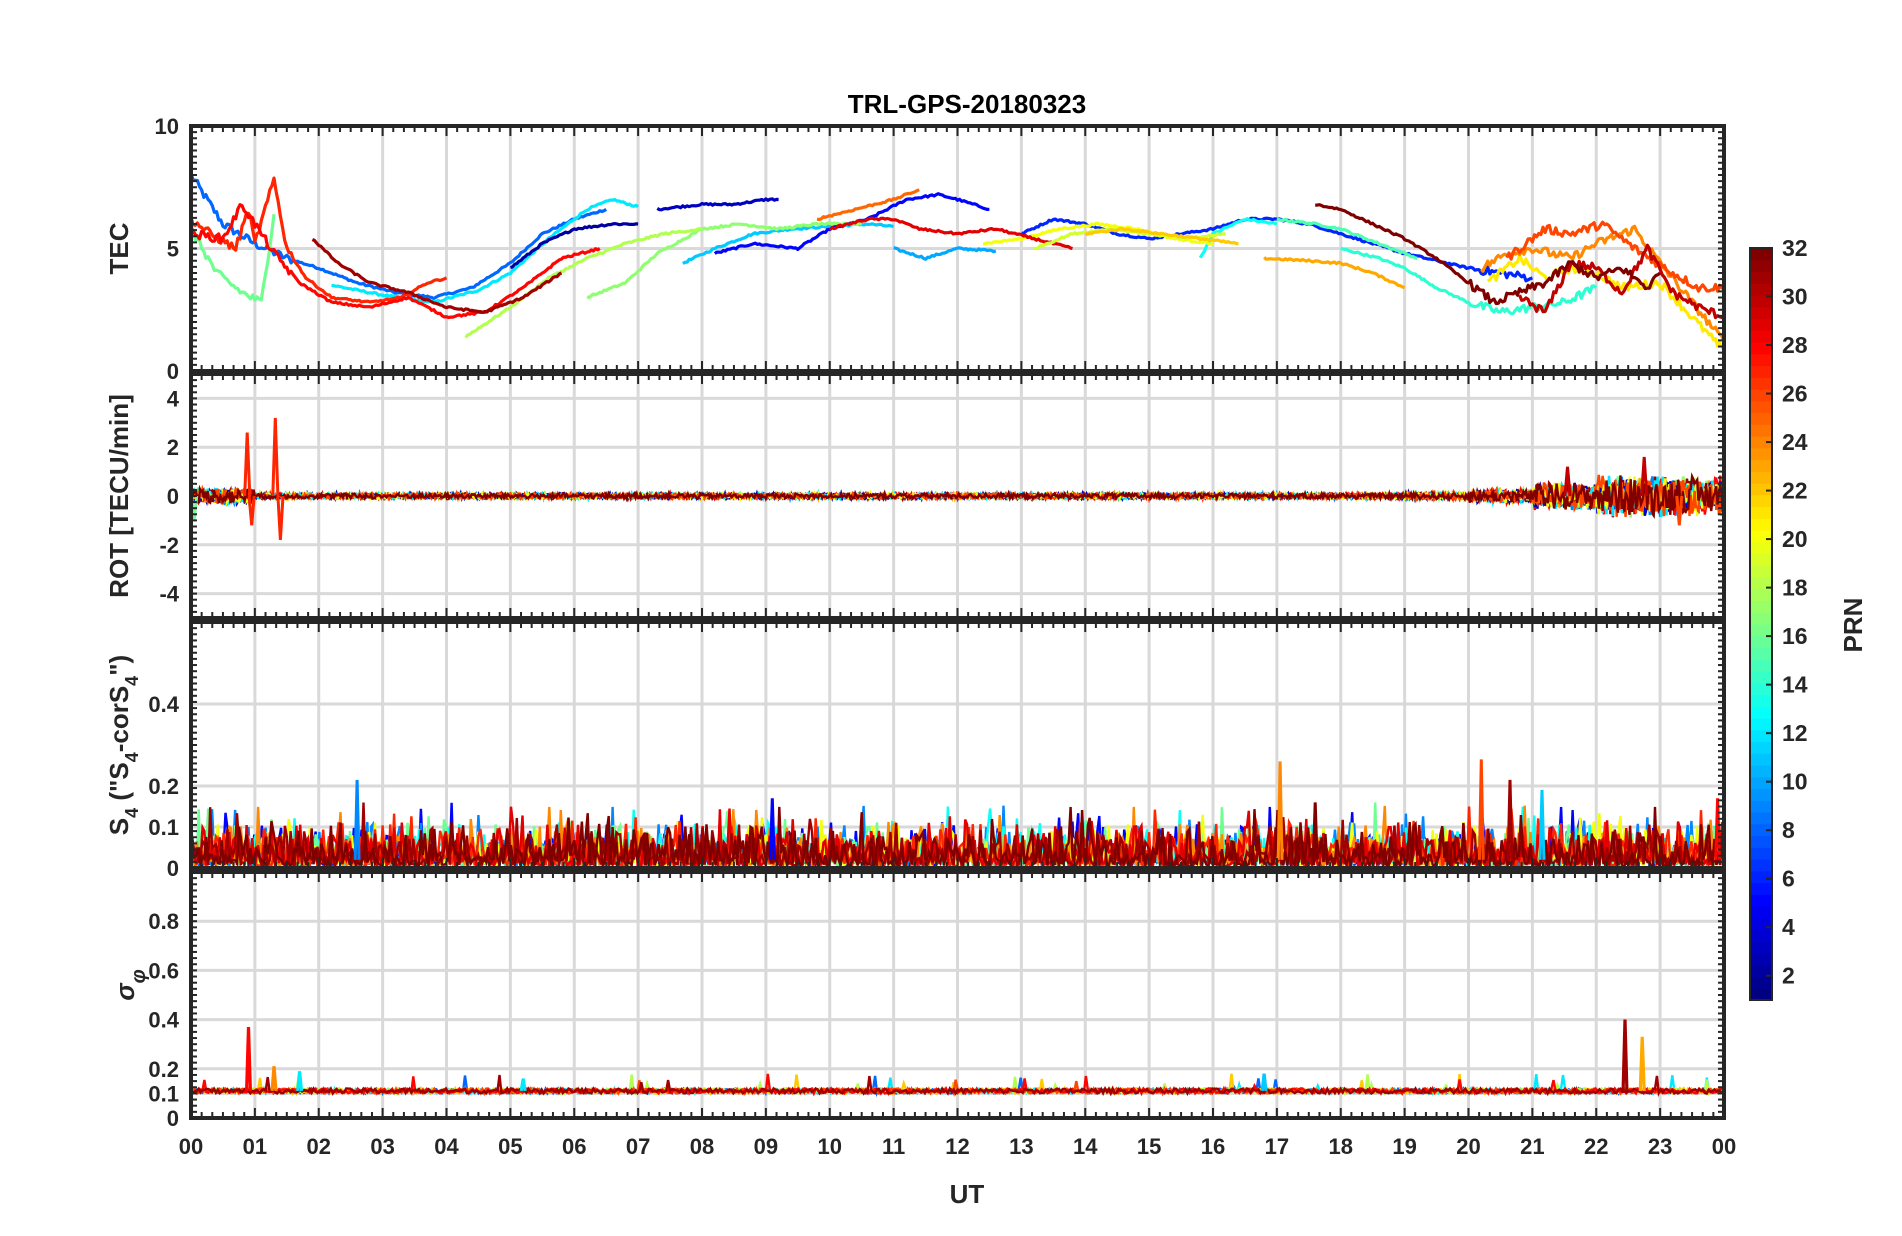 The image size is (1902, 1236). What do you see at coordinates (1788, 976) in the screenshot?
I see `colorbar-tick-label: 2` at bounding box center [1788, 976].